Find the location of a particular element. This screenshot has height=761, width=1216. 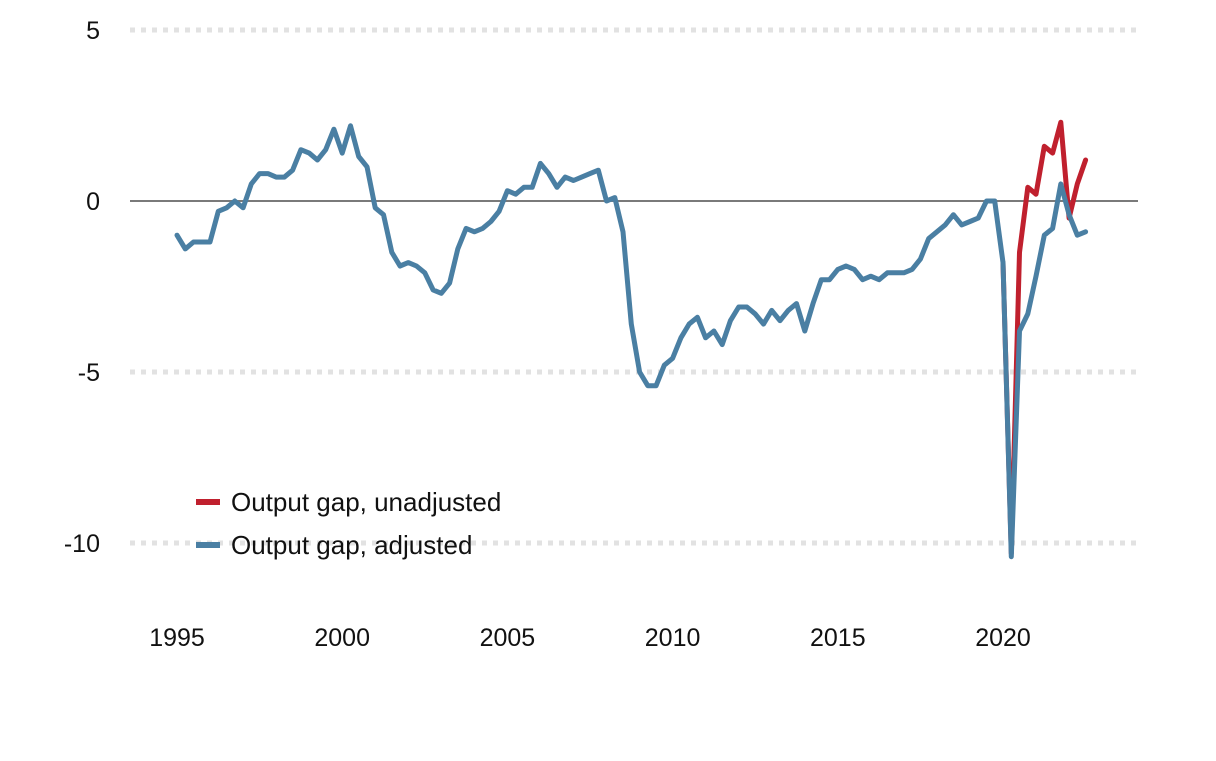

legend-label-unadjusted: Output gap, unadjusted is located at coordinates (366, 502).